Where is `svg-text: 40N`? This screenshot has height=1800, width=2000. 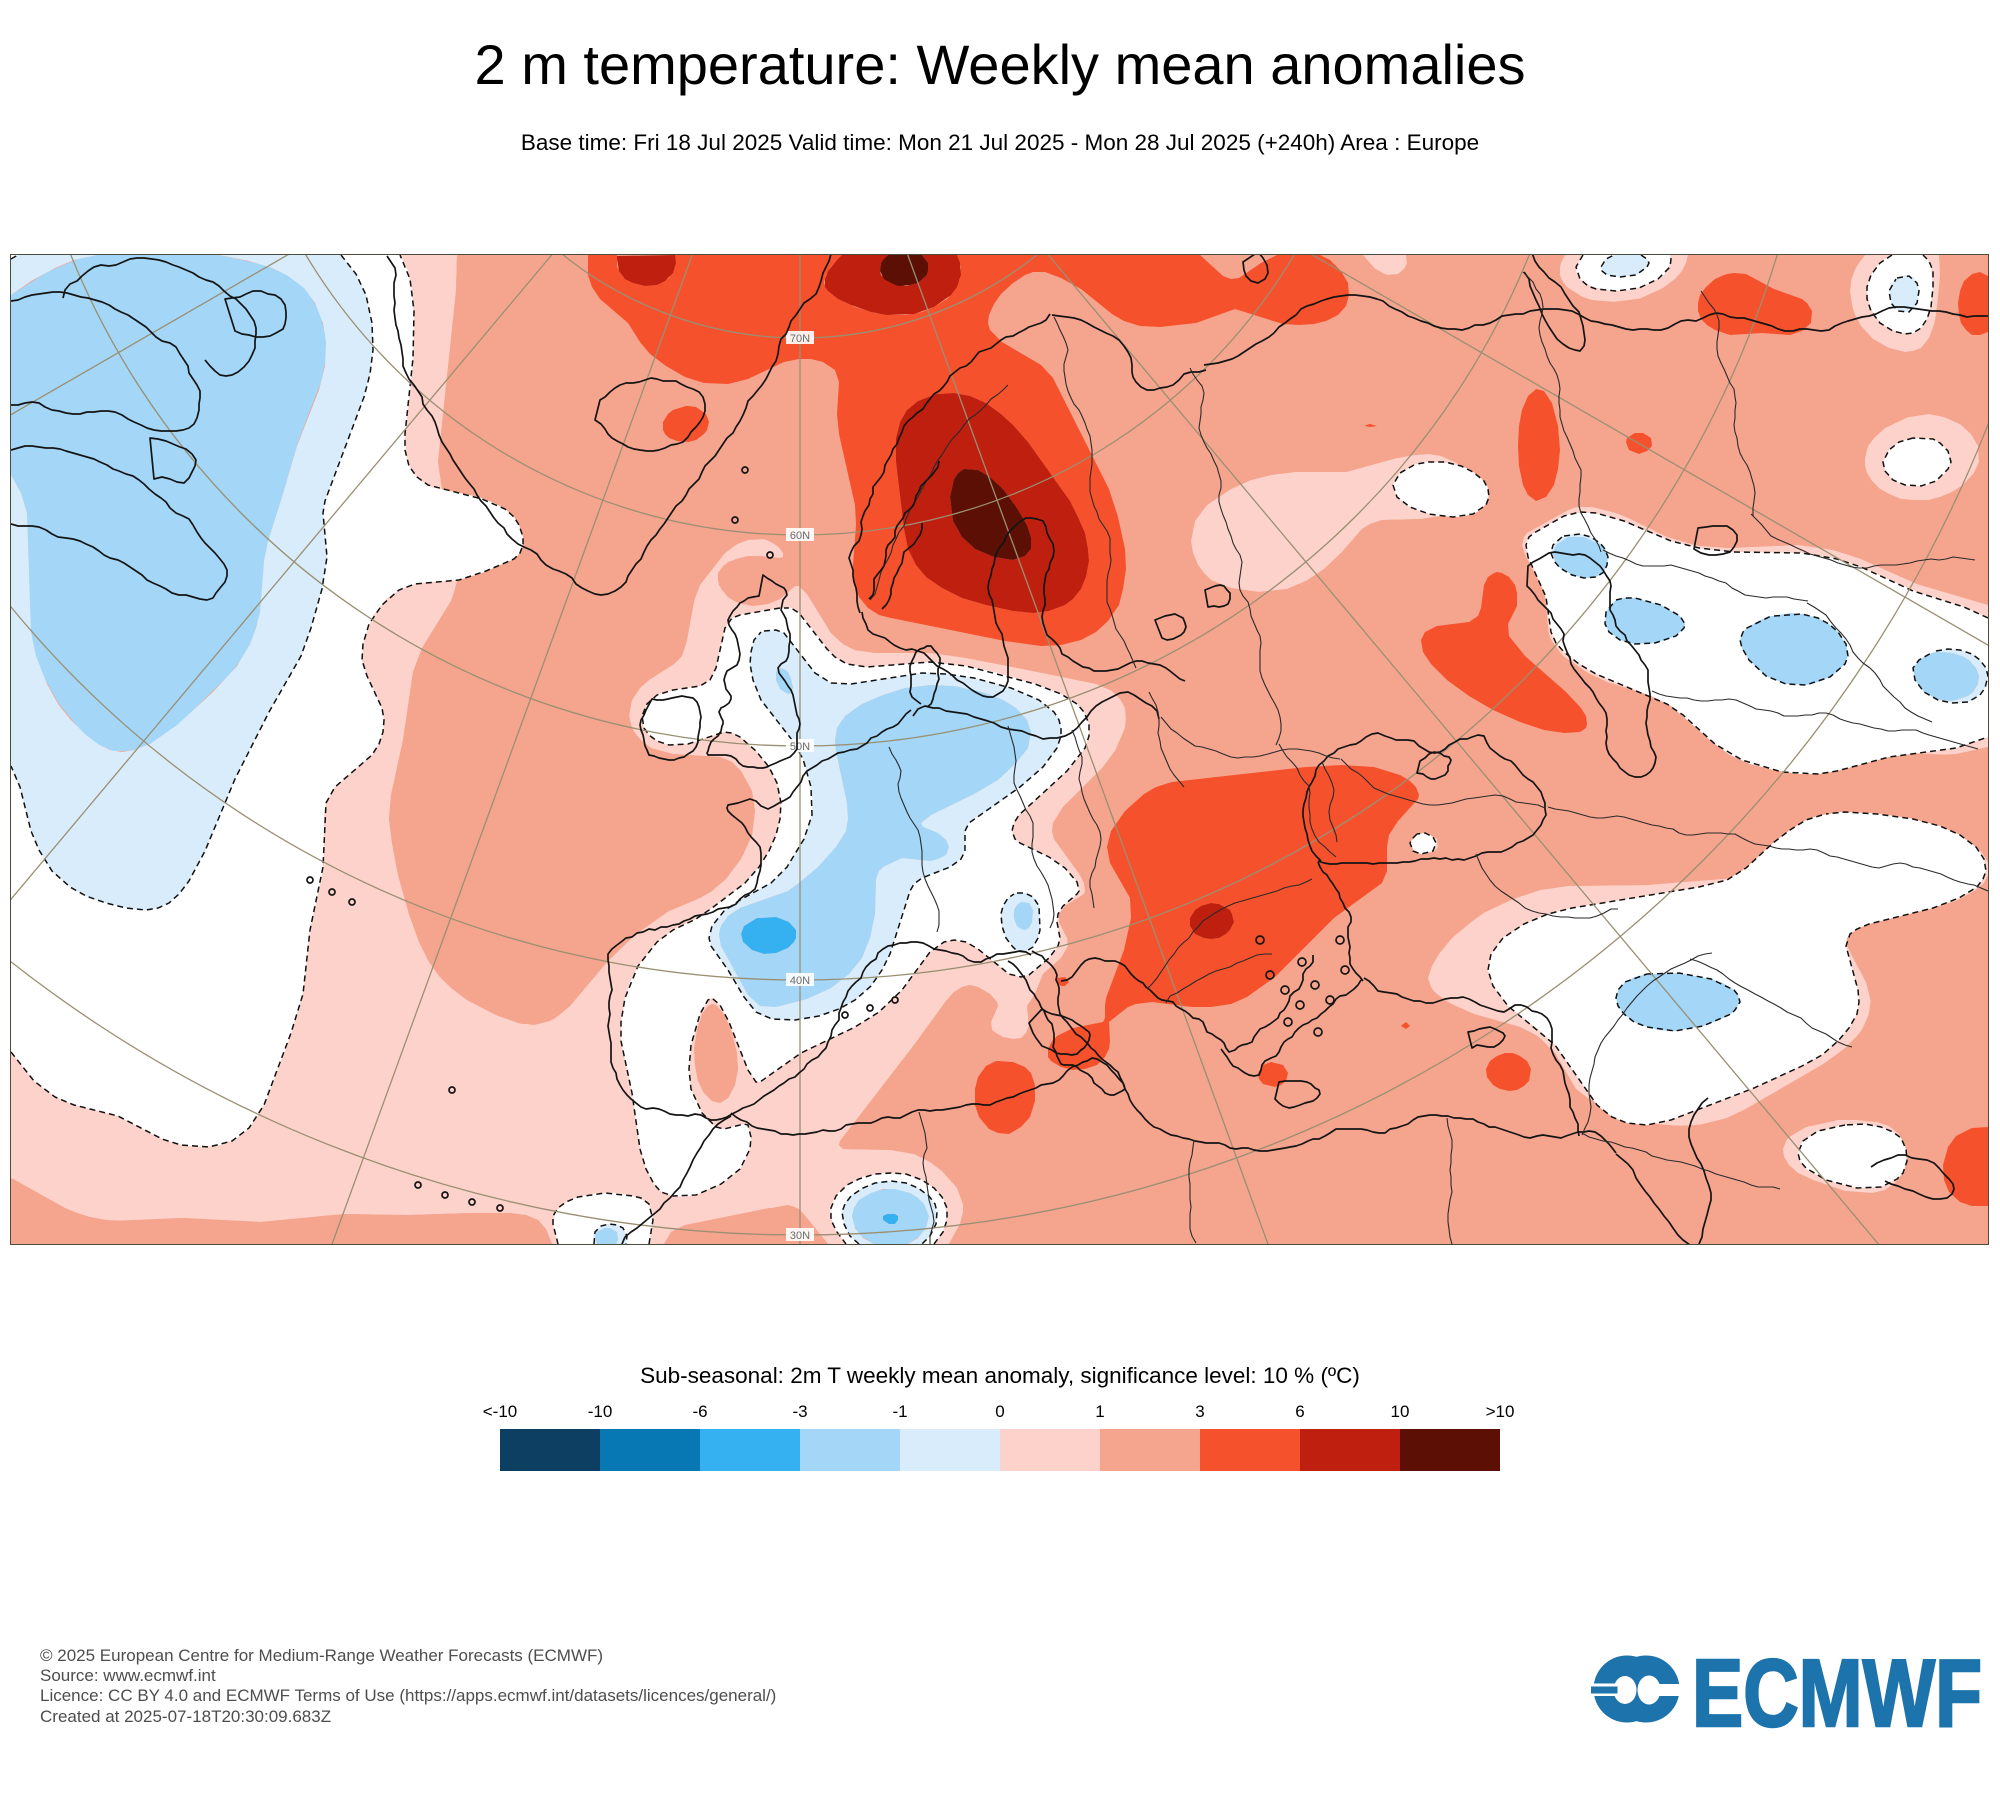
svg-text: 40N is located at coordinates (800, 981).